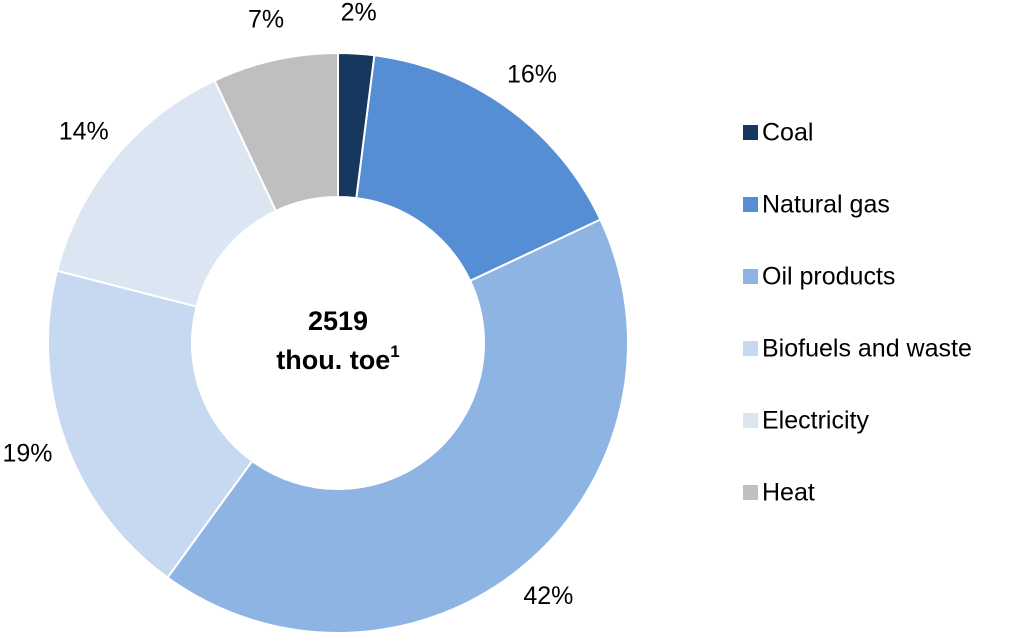  Describe the element at coordinates (27, 453) in the screenshot. I see `data-label: 19%` at that location.